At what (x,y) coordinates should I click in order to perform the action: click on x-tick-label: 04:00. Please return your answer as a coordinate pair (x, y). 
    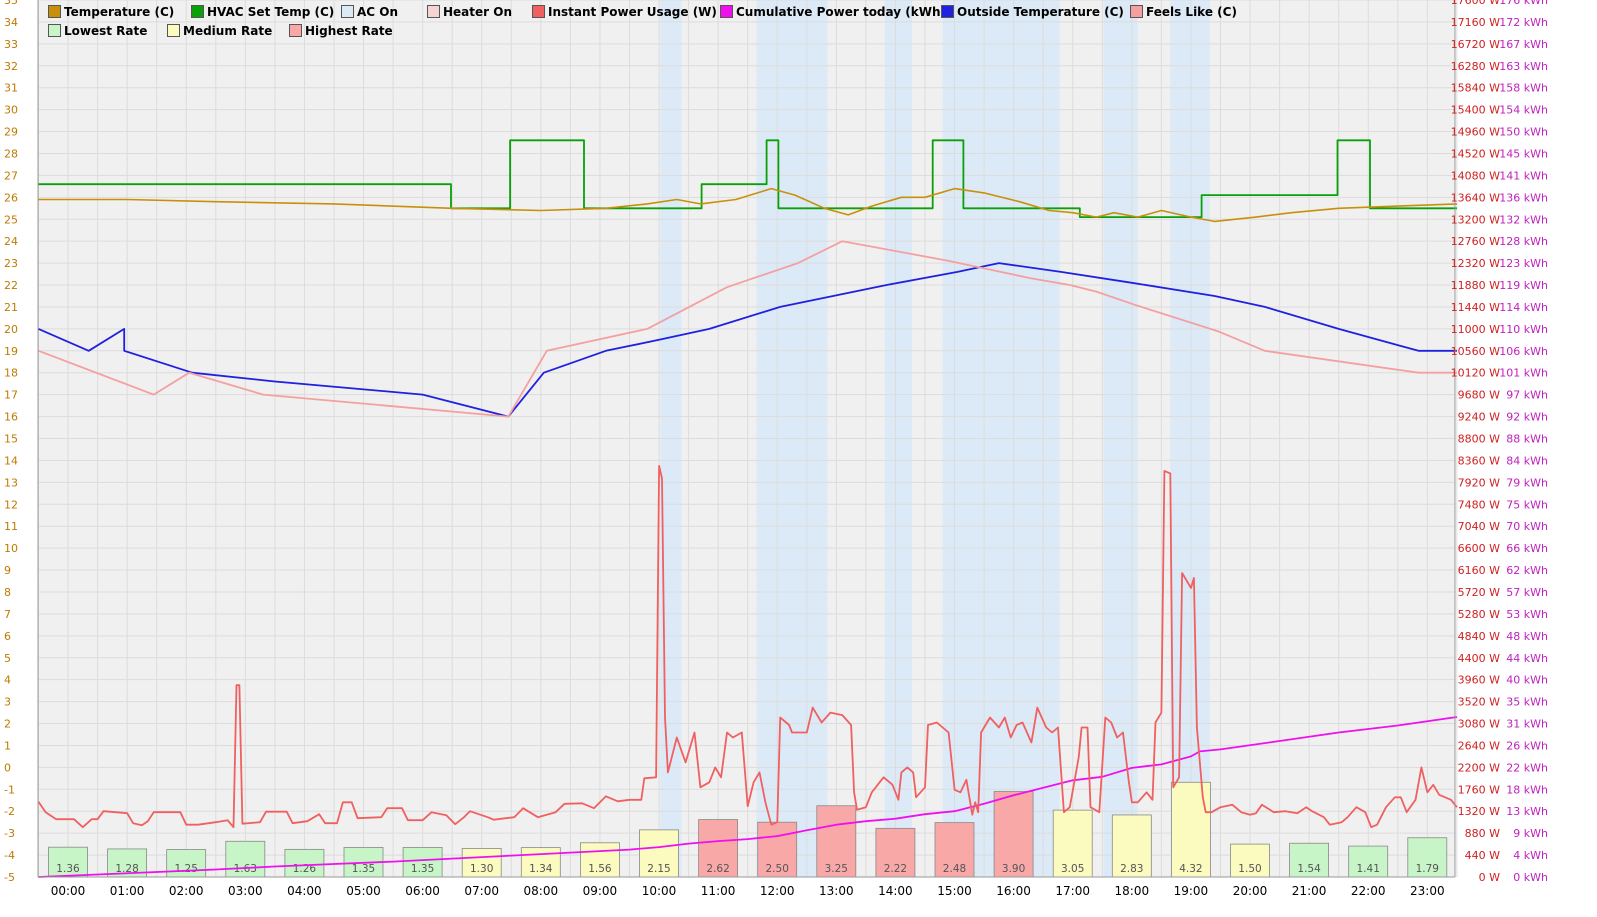
    Looking at the image, I should click on (304, 891).